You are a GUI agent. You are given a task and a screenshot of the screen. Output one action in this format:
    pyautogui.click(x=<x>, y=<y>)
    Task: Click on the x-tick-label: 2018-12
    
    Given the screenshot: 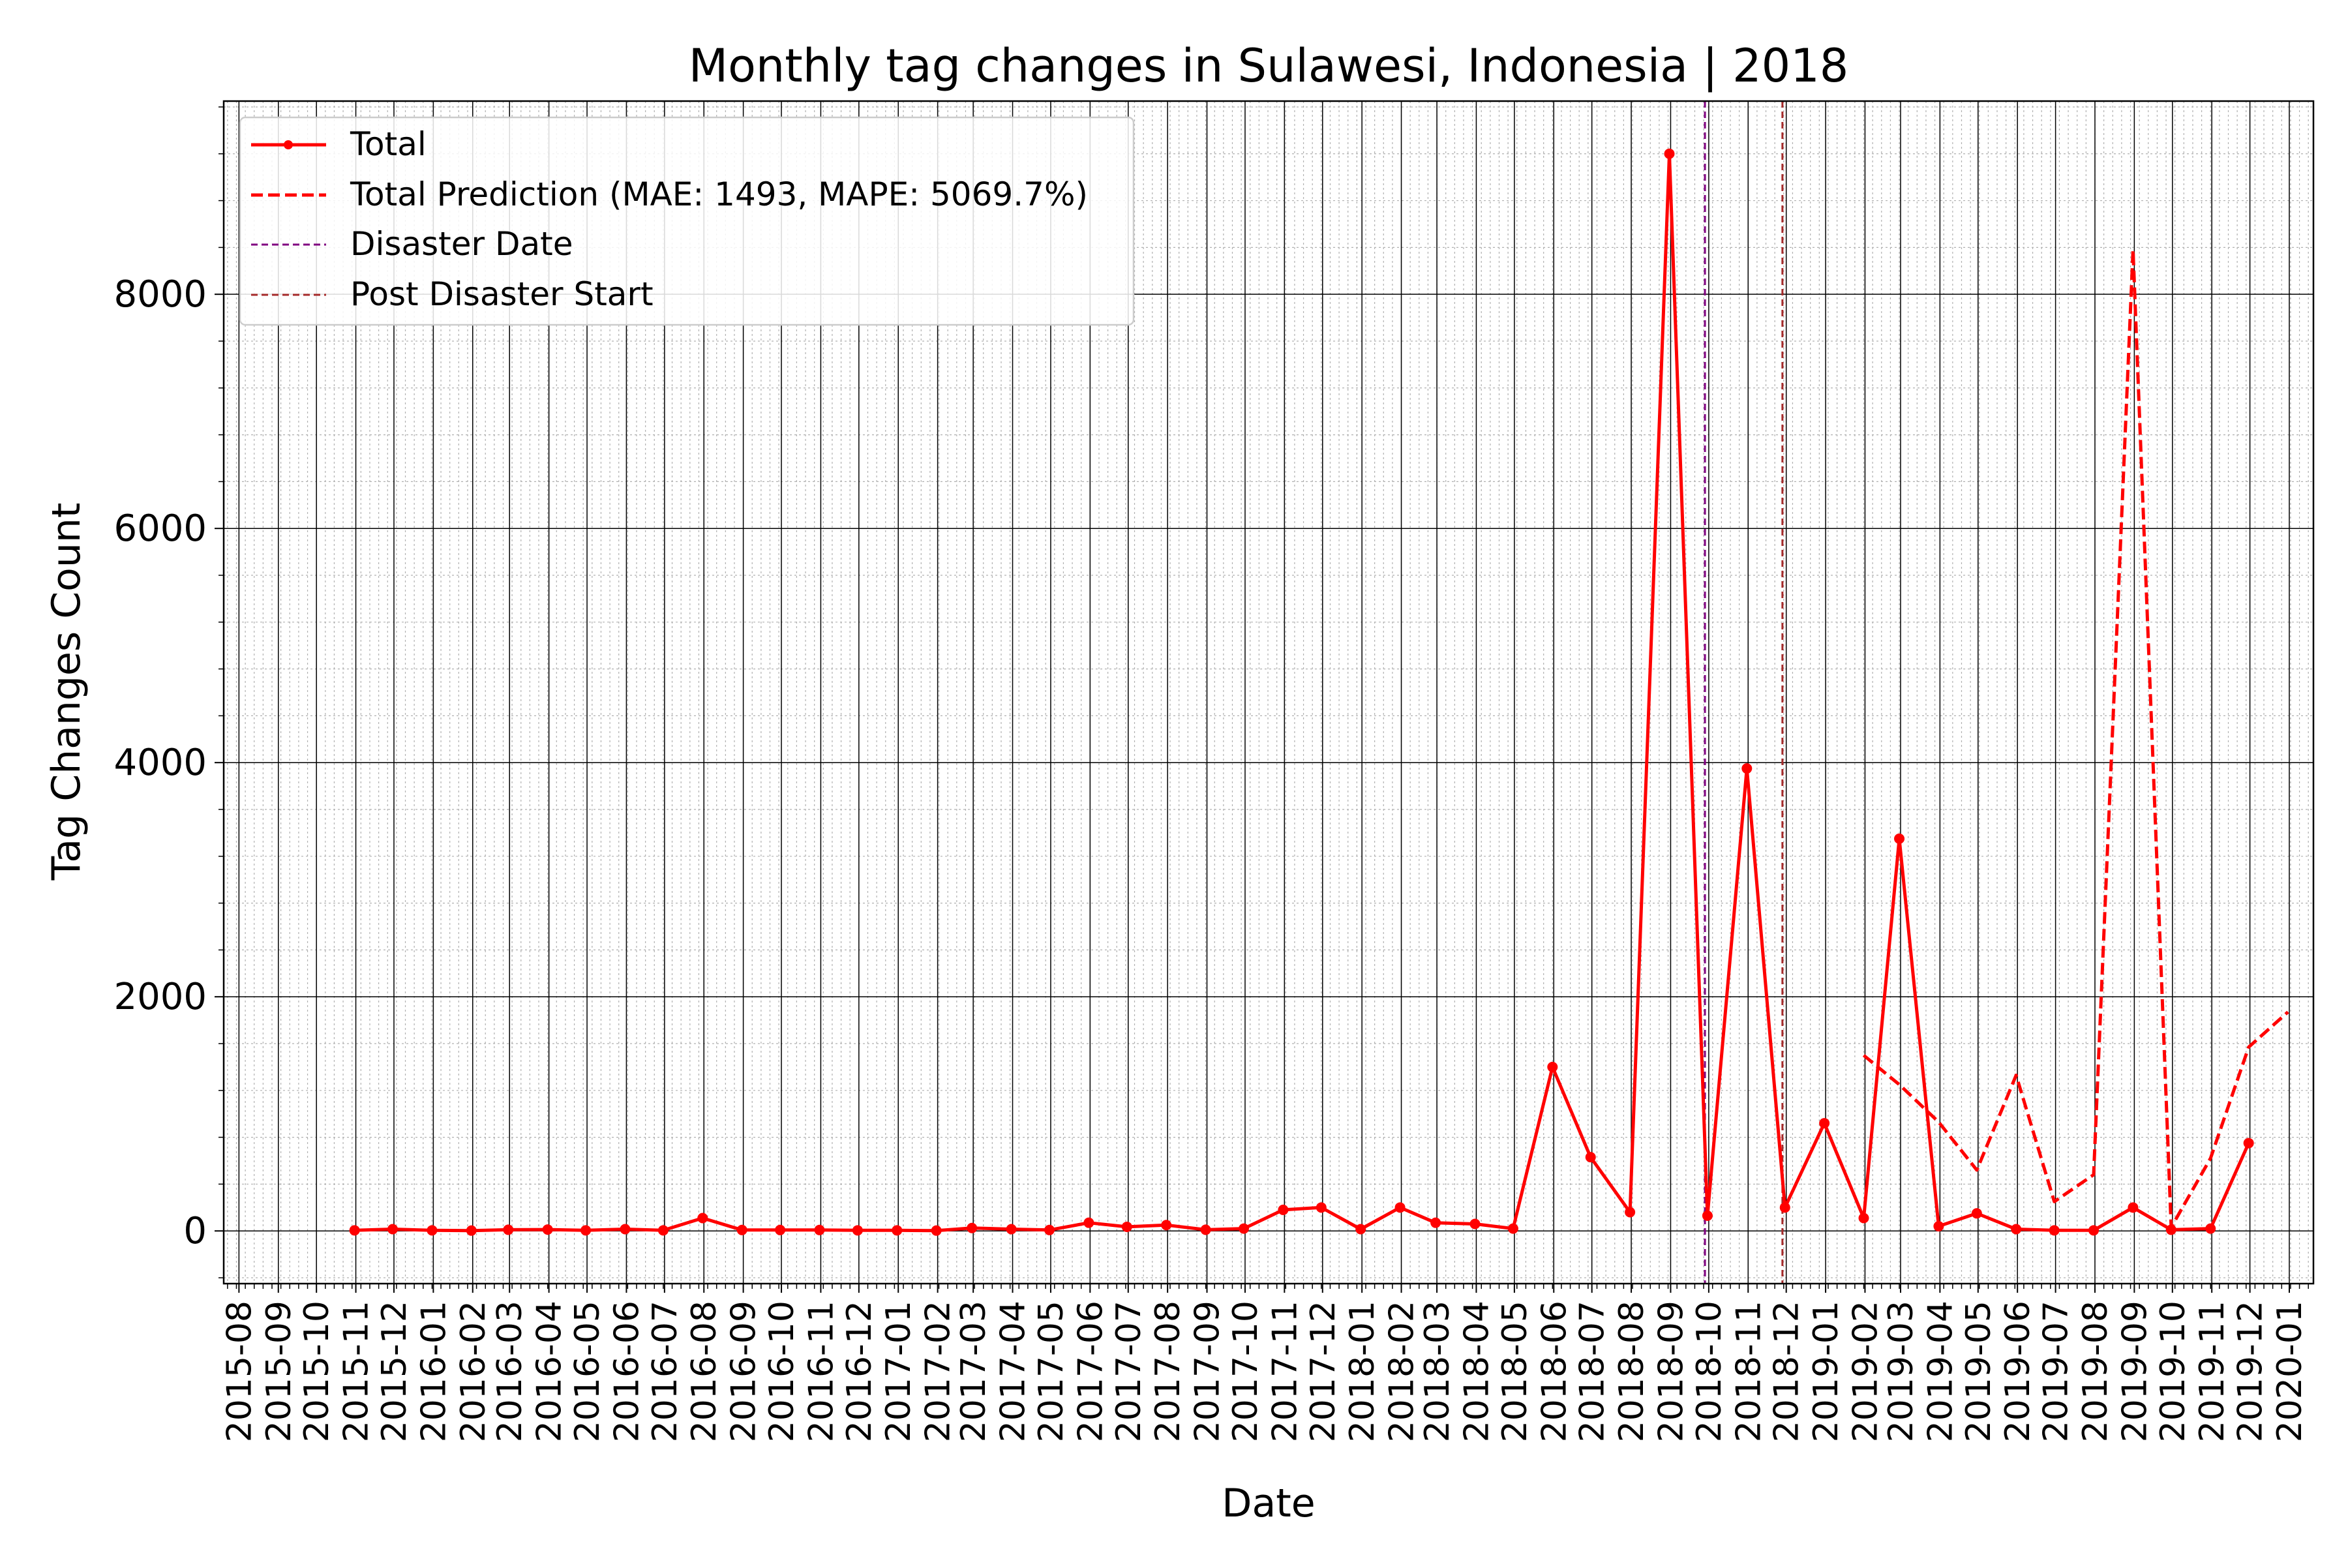 What is the action you would take?
    pyautogui.click(x=1788, y=1371)
    